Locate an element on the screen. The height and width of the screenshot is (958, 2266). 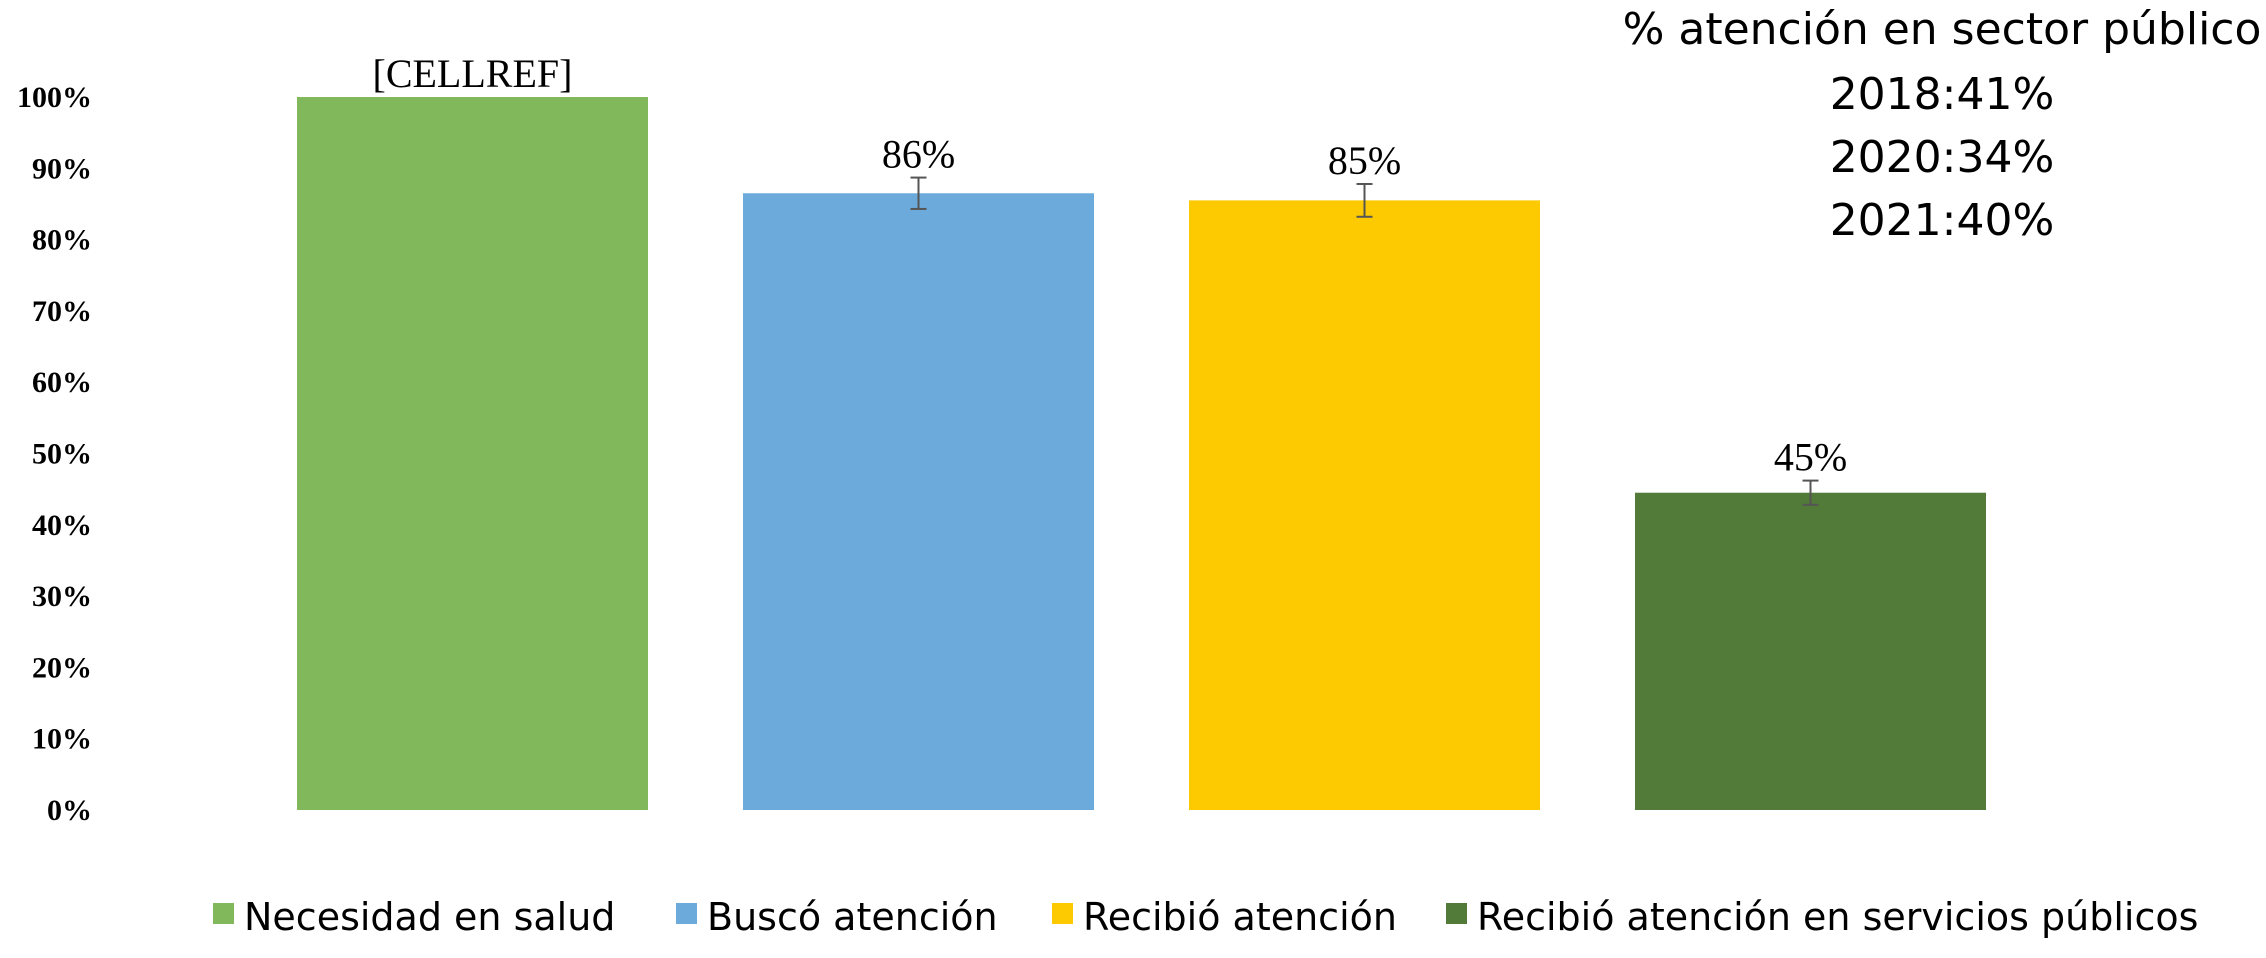
data-label: 86% is located at coordinates (918, 154).